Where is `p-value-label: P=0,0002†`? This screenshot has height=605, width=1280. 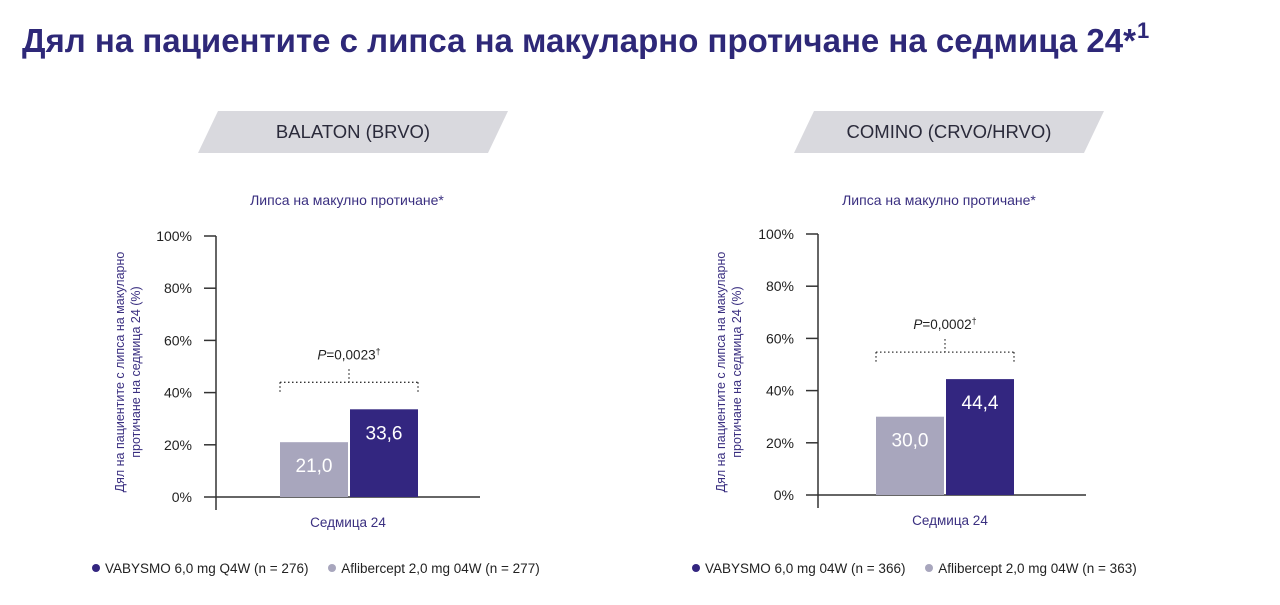
p-value-label: P=0,0002† is located at coordinates (944, 324).